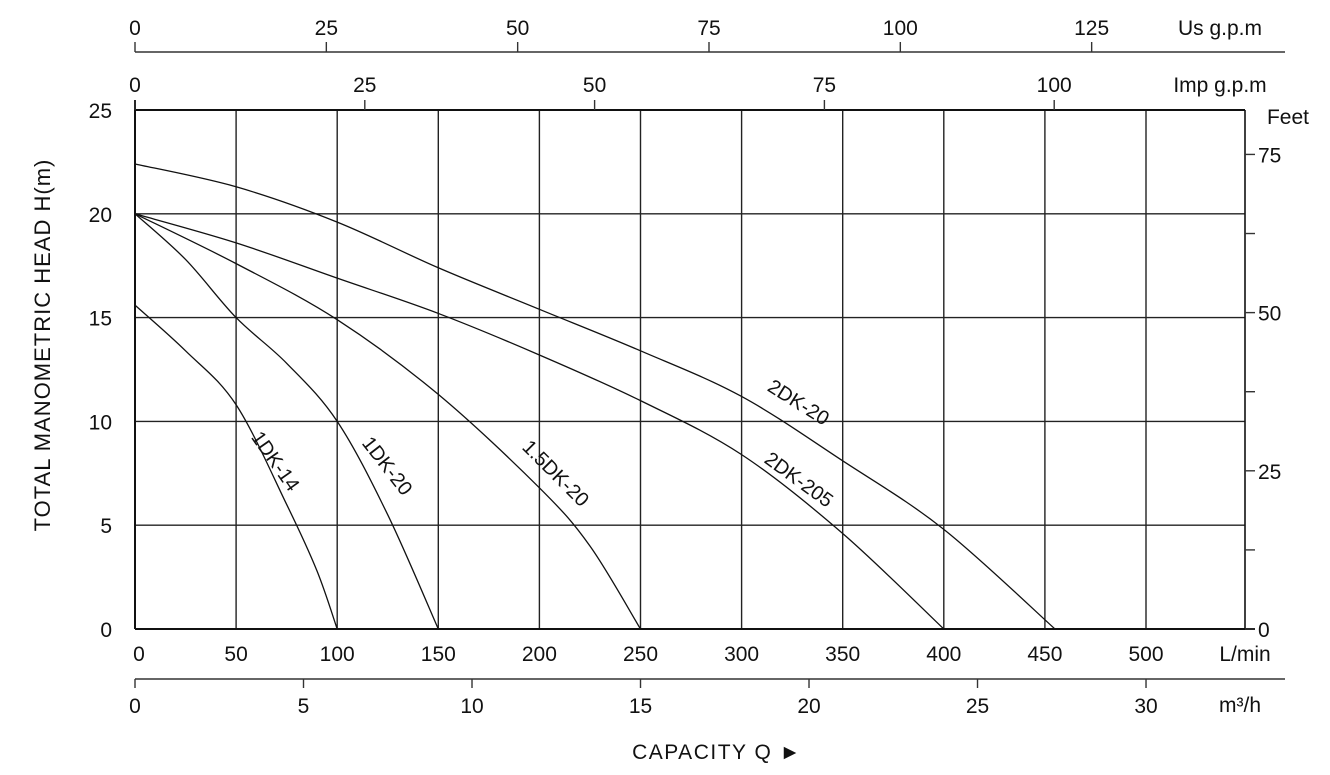  I want to click on x-tick-label: 150, so click(438, 654).